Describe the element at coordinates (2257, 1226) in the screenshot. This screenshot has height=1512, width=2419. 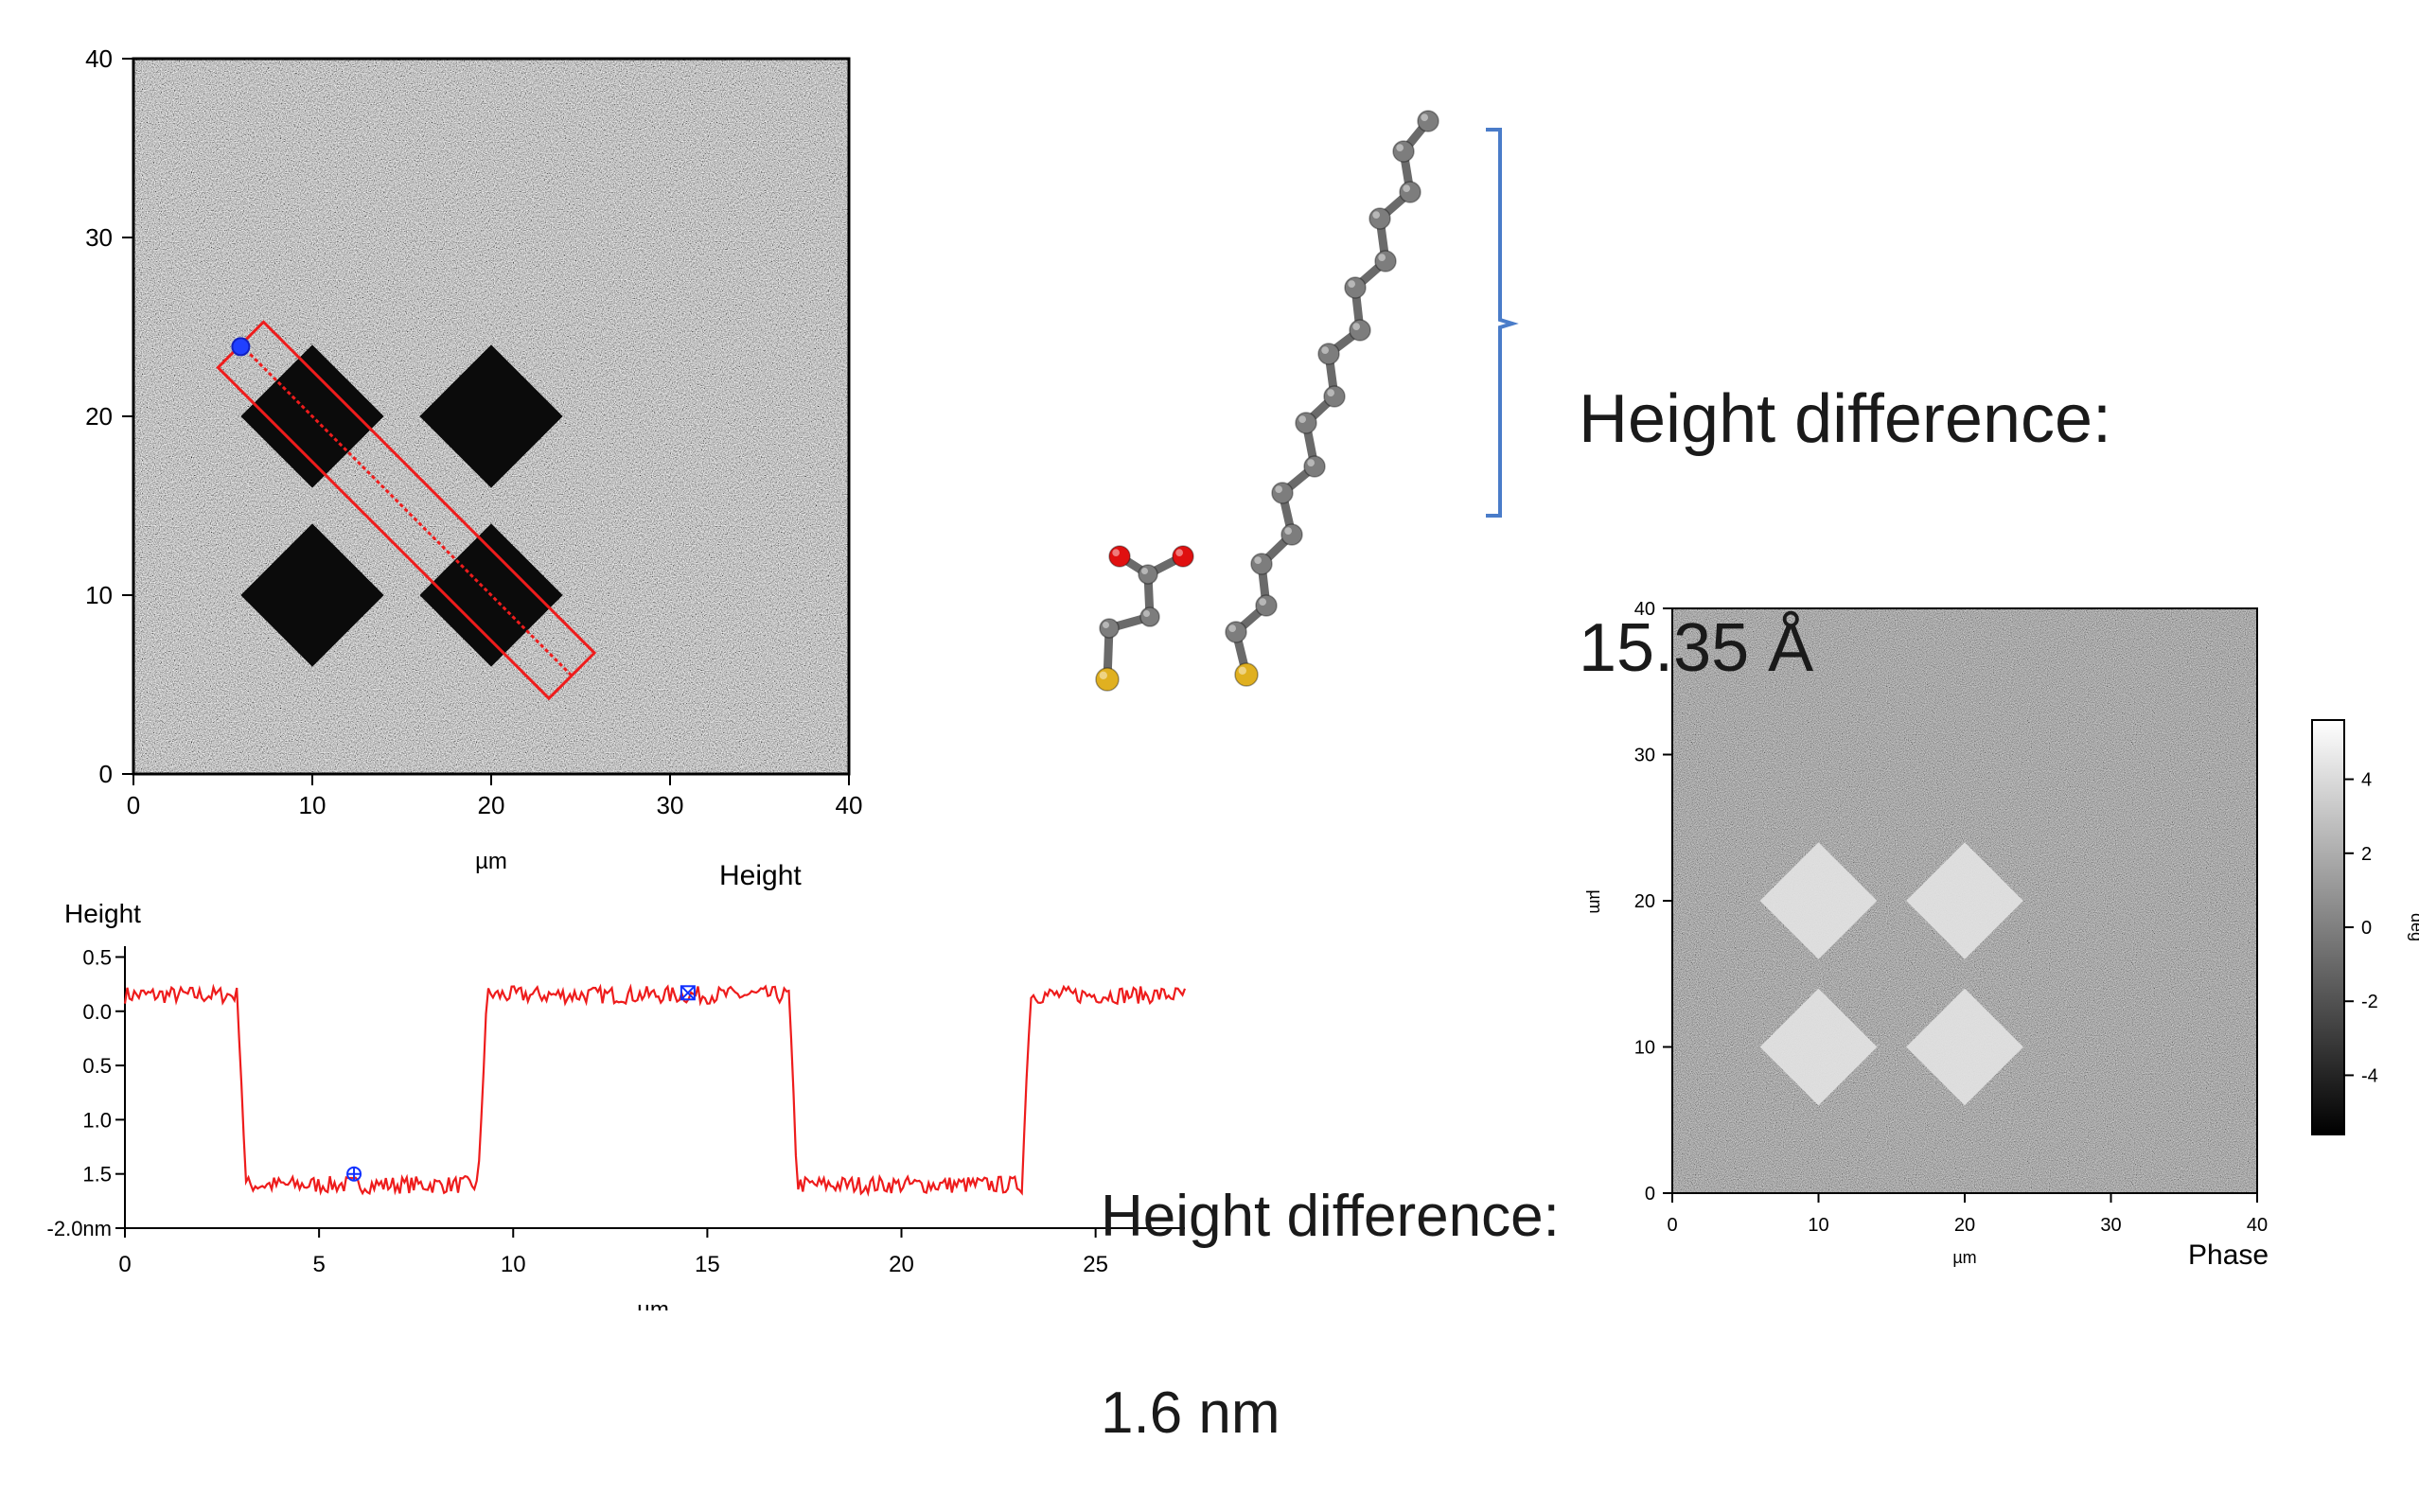
I see `phase-map-xtick-label: 40` at that location.